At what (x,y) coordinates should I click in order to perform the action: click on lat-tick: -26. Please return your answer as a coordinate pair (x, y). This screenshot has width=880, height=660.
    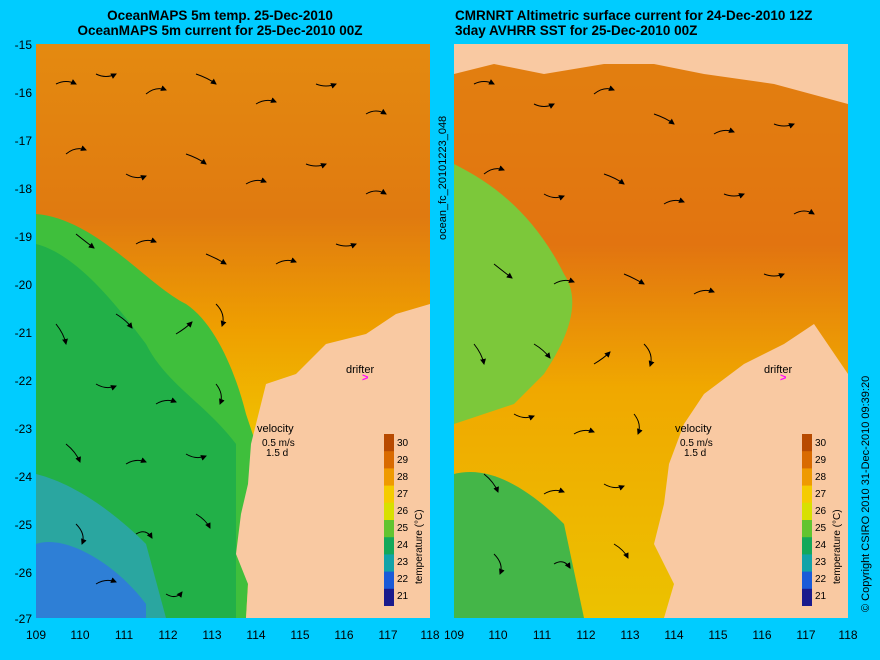
    Looking at the image, I should click on (23, 573).